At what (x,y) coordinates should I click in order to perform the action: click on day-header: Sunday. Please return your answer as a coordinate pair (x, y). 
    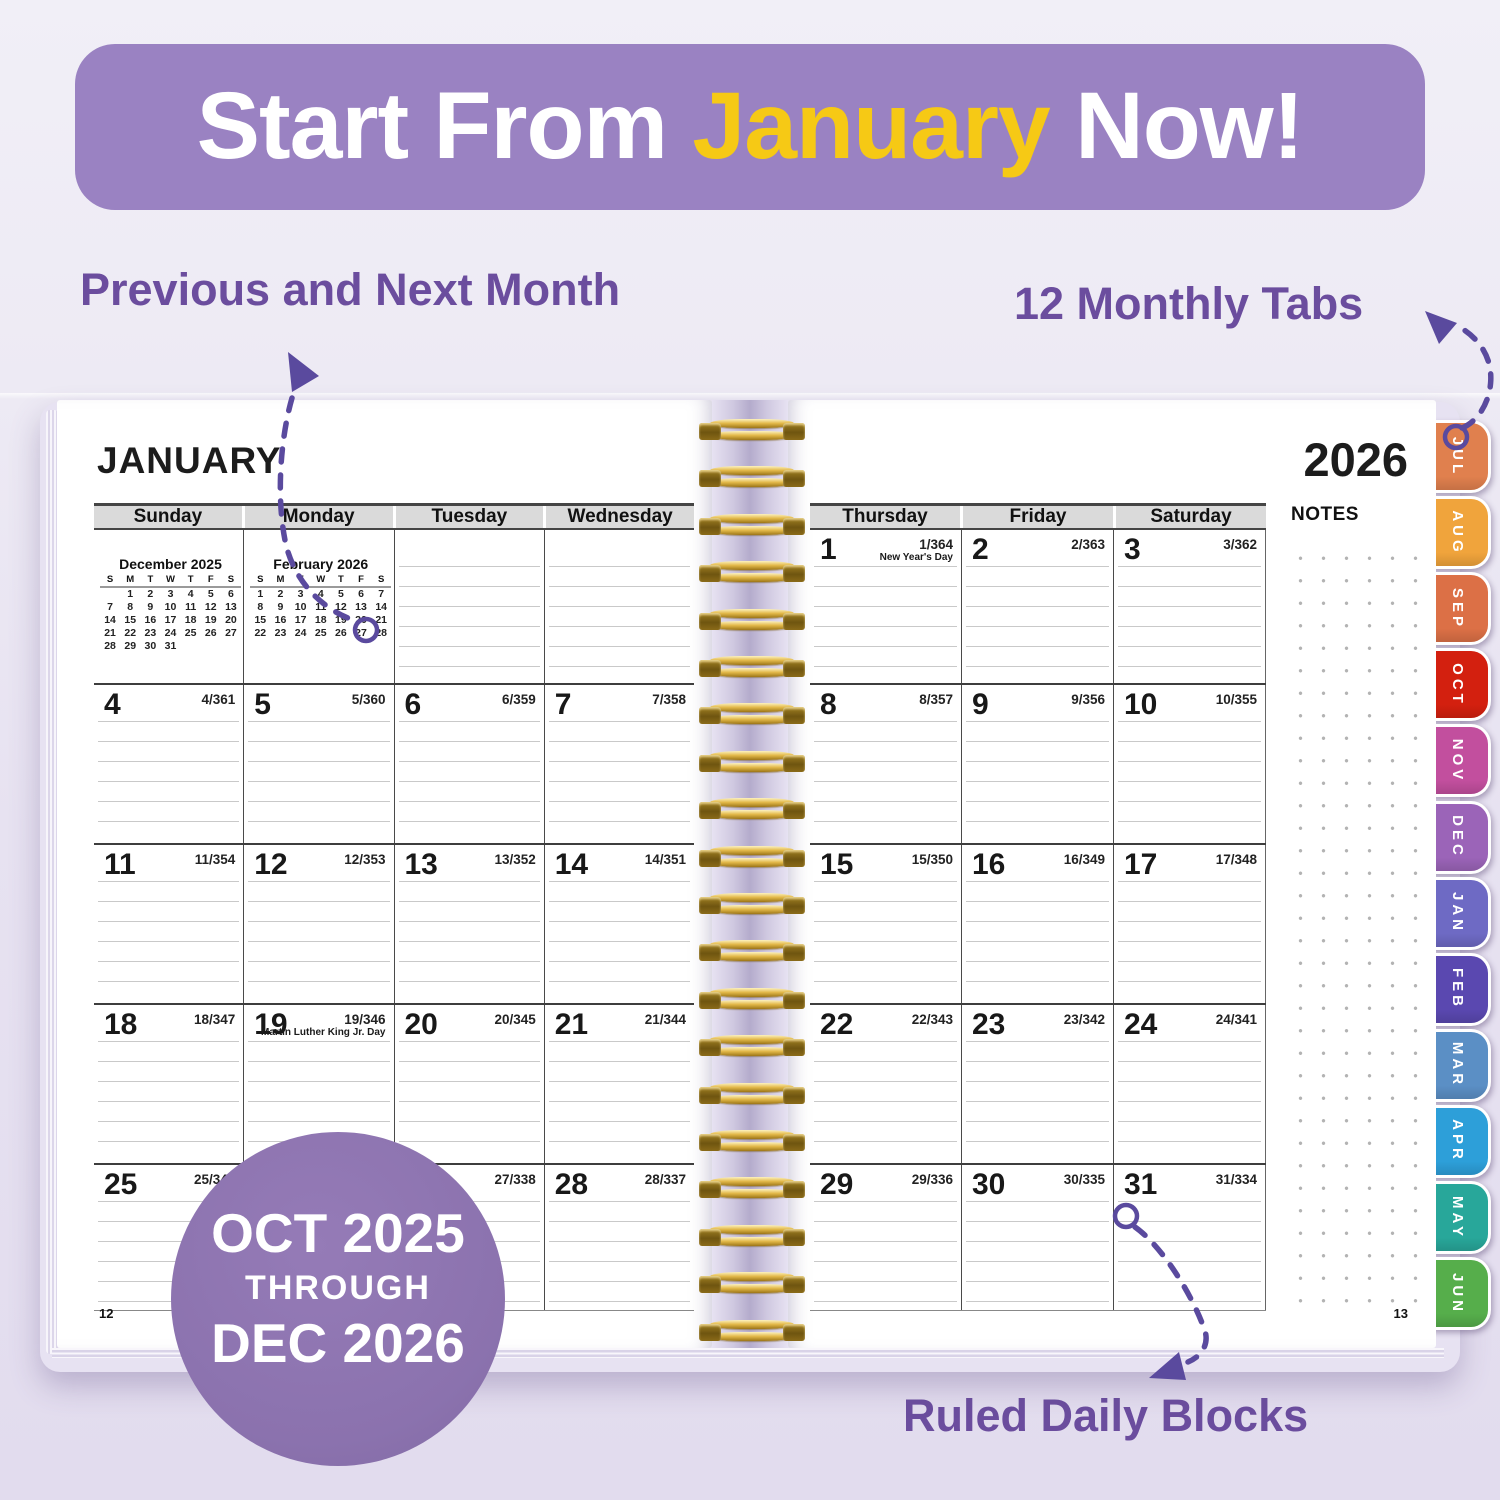
    Looking at the image, I should click on (169, 517).